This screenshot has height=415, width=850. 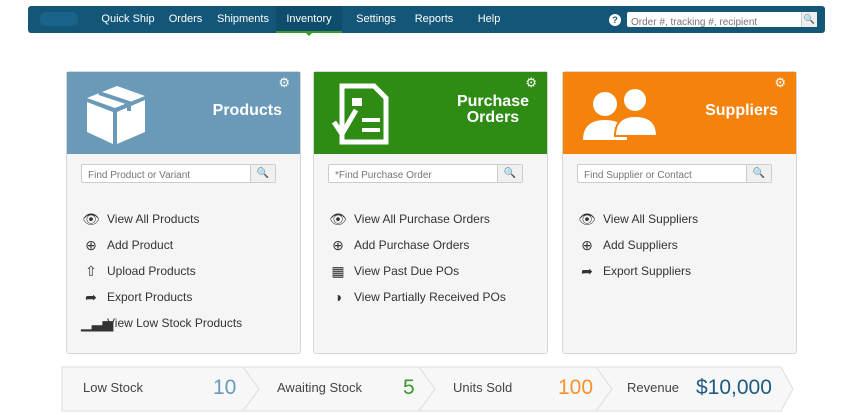 I want to click on add-po-link: ⊕ Add Purchase Orders, so click(x=417, y=245).